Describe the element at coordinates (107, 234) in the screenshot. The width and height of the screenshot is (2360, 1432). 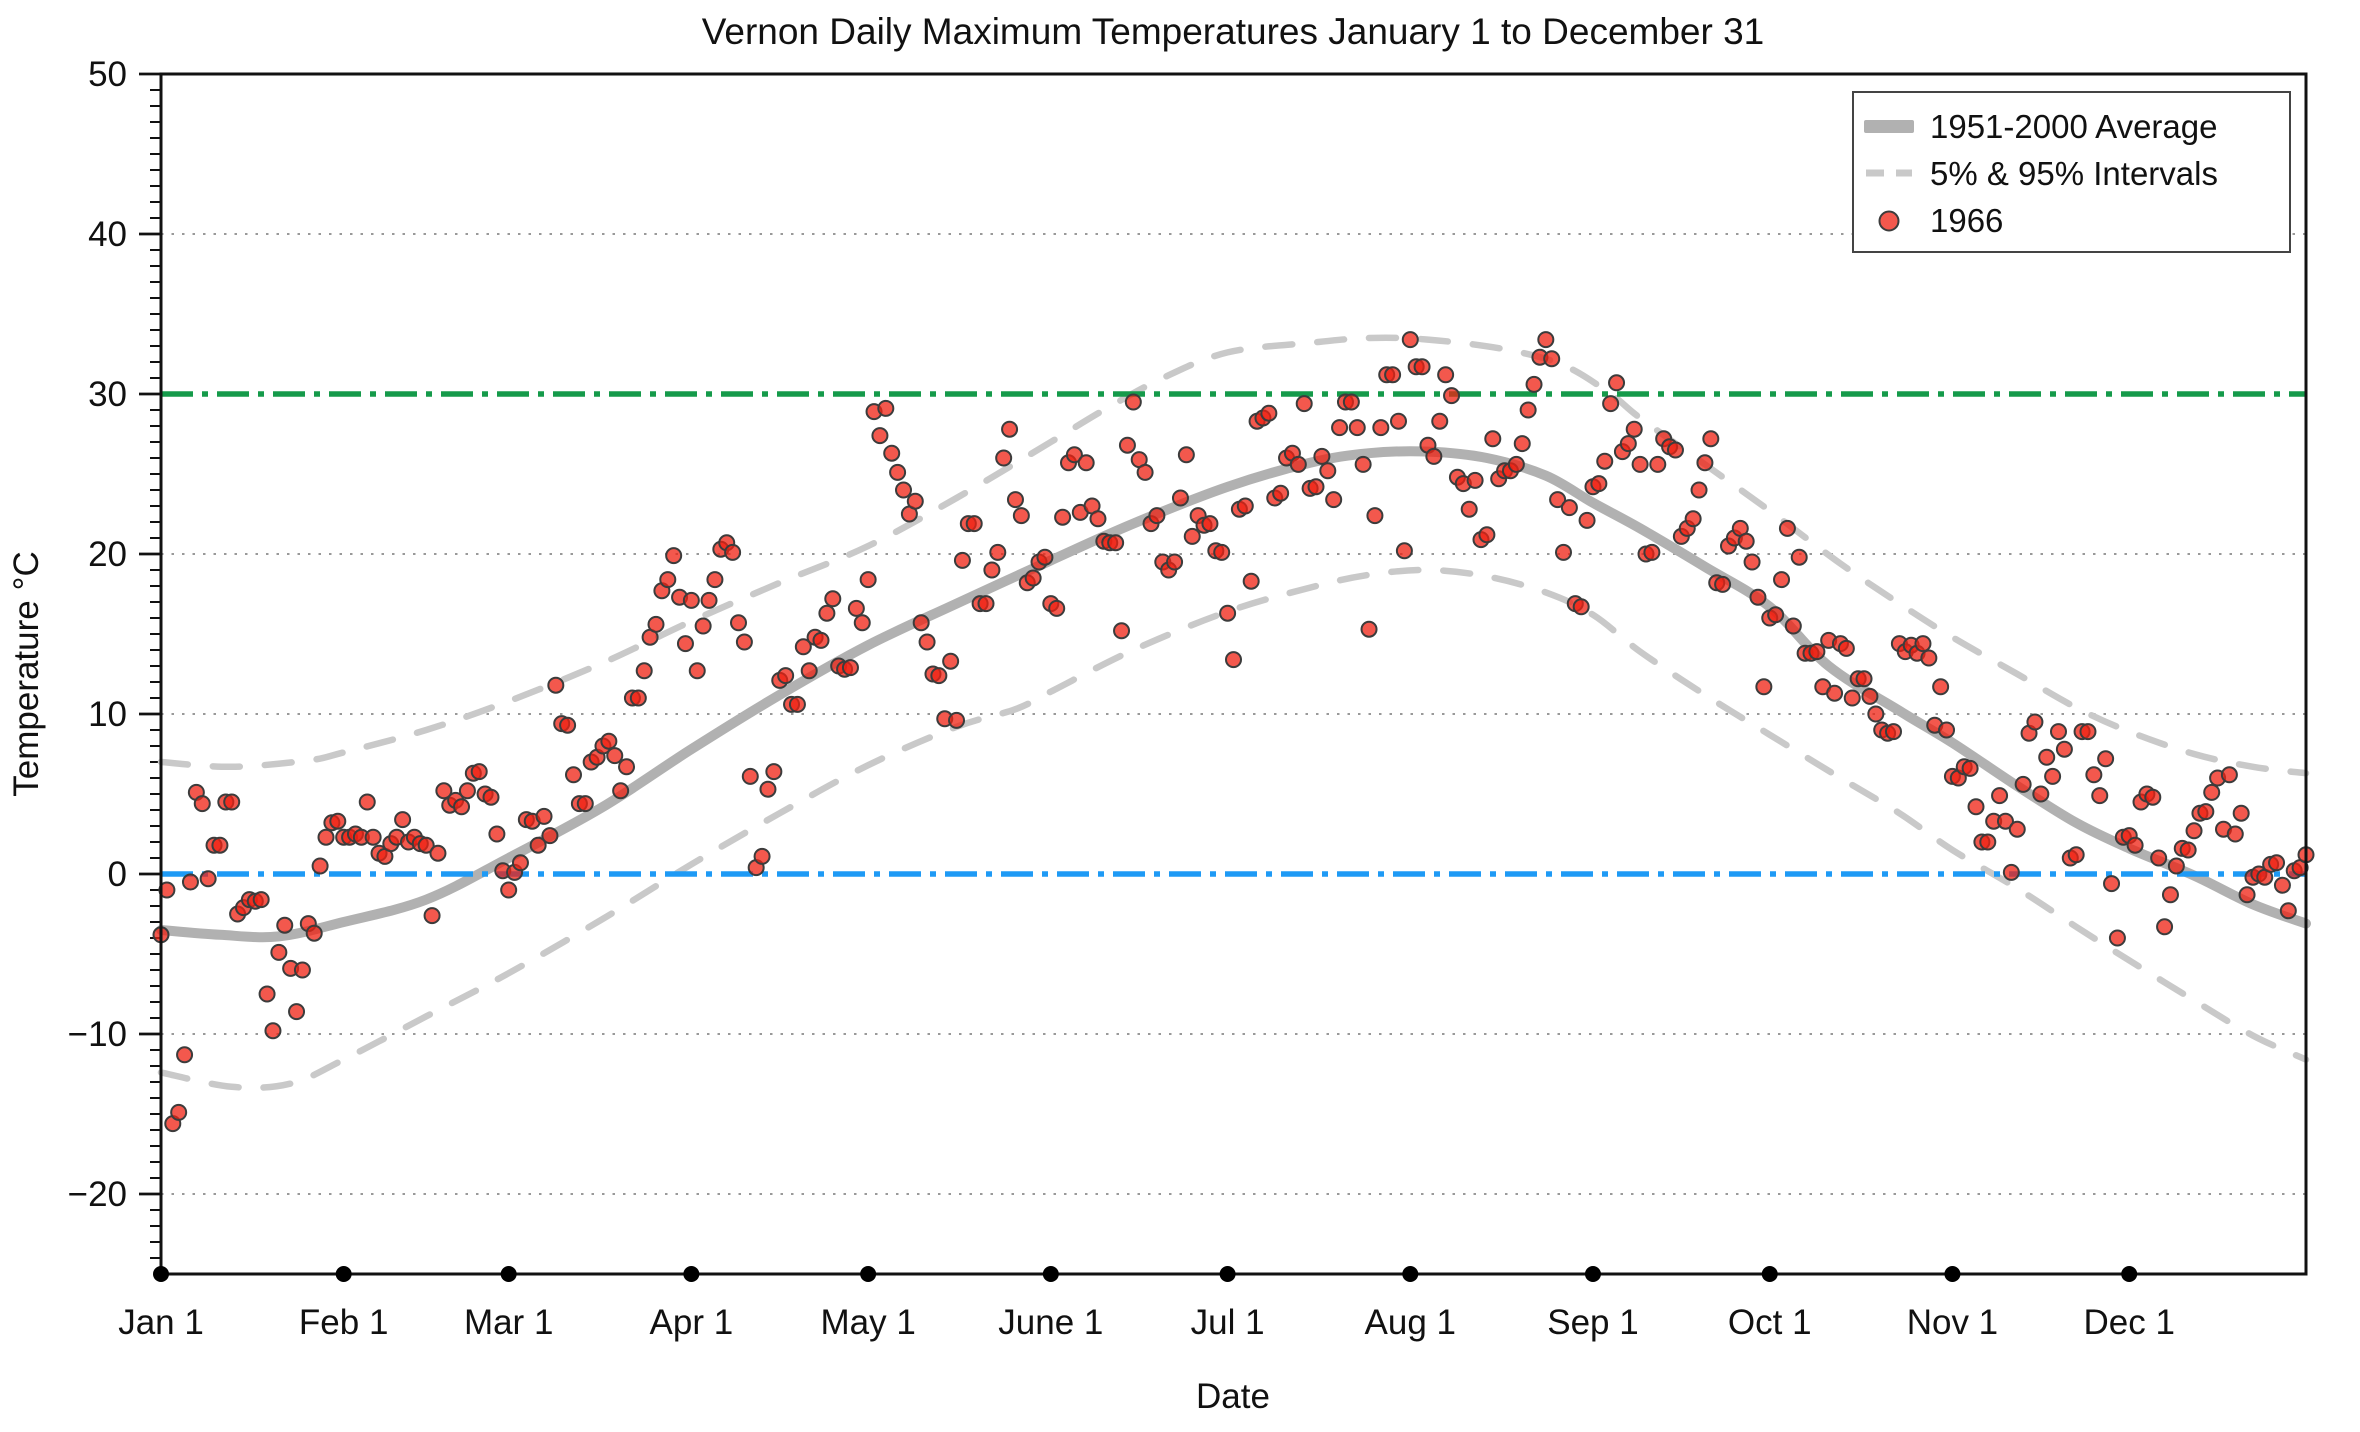
I see `y-tick-label: 40` at that location.